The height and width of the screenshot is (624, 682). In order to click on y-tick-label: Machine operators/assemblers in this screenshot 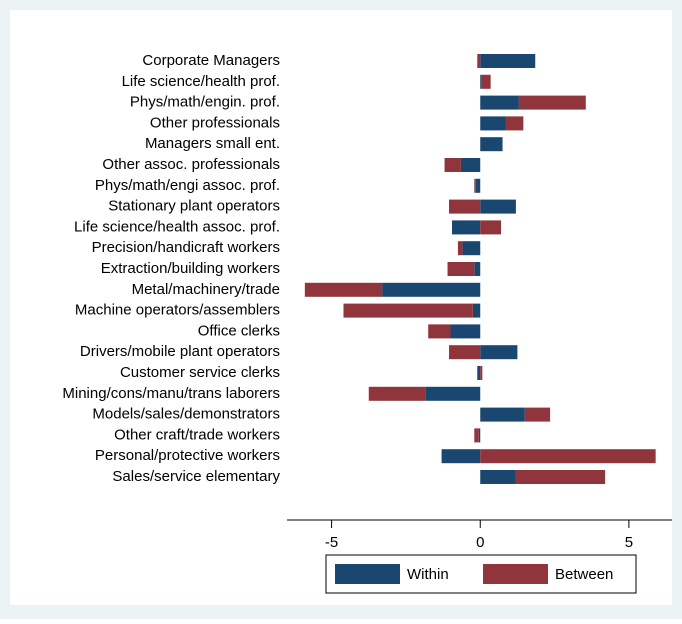, I will do `click(177, 310)`.